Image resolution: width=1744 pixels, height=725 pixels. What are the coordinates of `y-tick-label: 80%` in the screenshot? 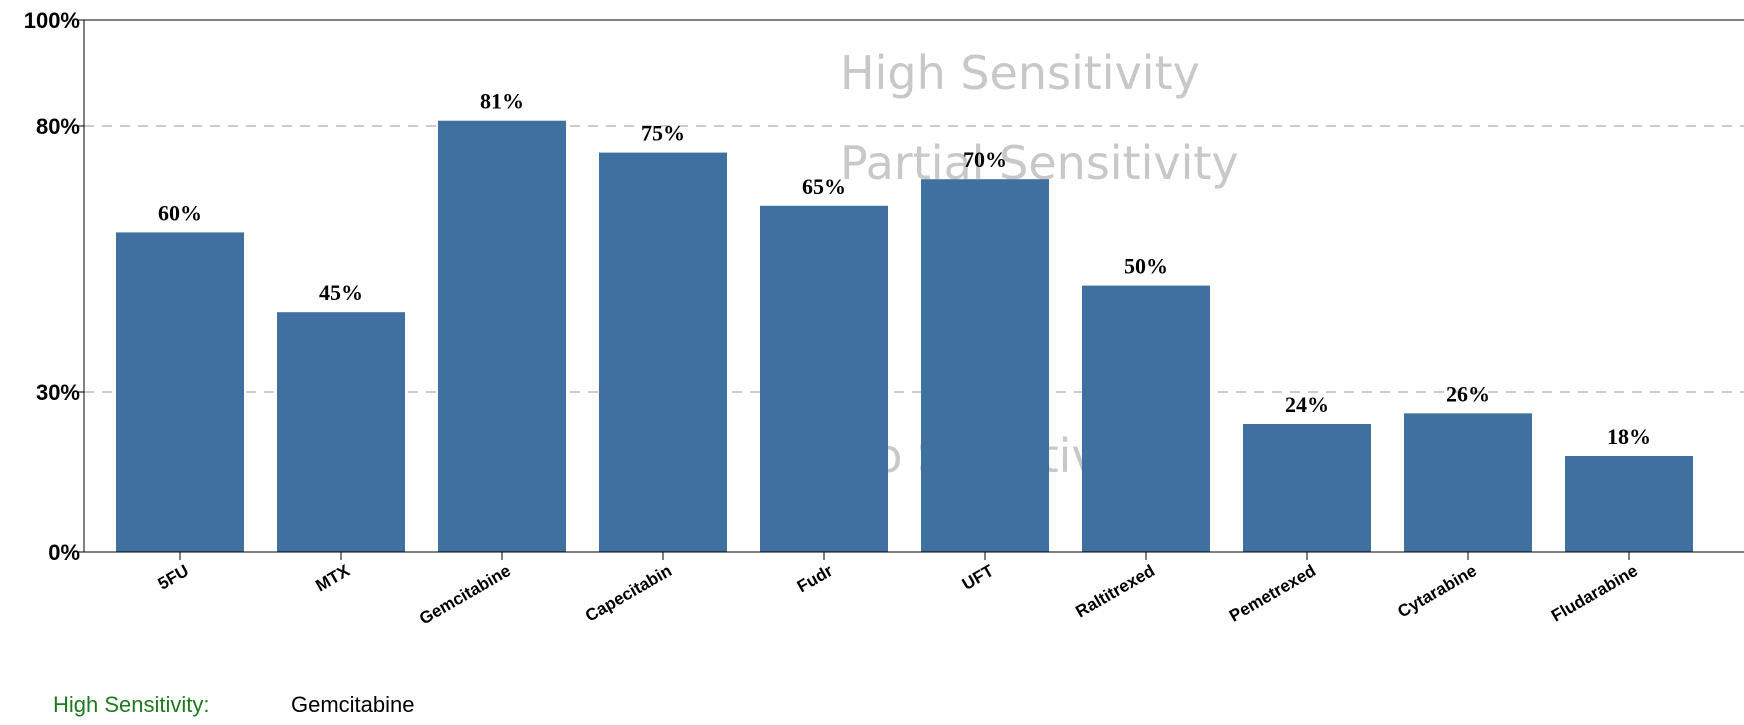 It's located at (58, 126).